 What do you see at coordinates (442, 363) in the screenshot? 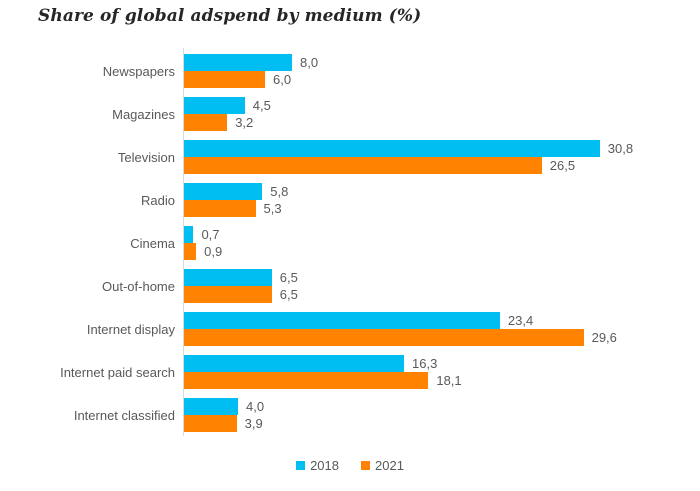
I see `bar-line-2018: 16,3` at bounding box center [442, 363].